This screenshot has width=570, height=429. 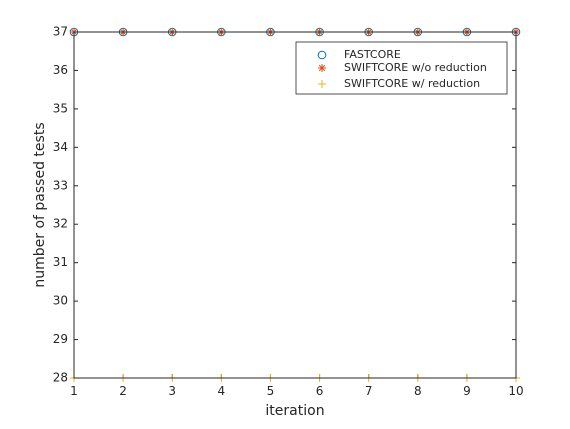 What do you see at coordinates (123, 391) in the screenshot?
I see `x-tick-label: 2` at bounding box center [123, 391].